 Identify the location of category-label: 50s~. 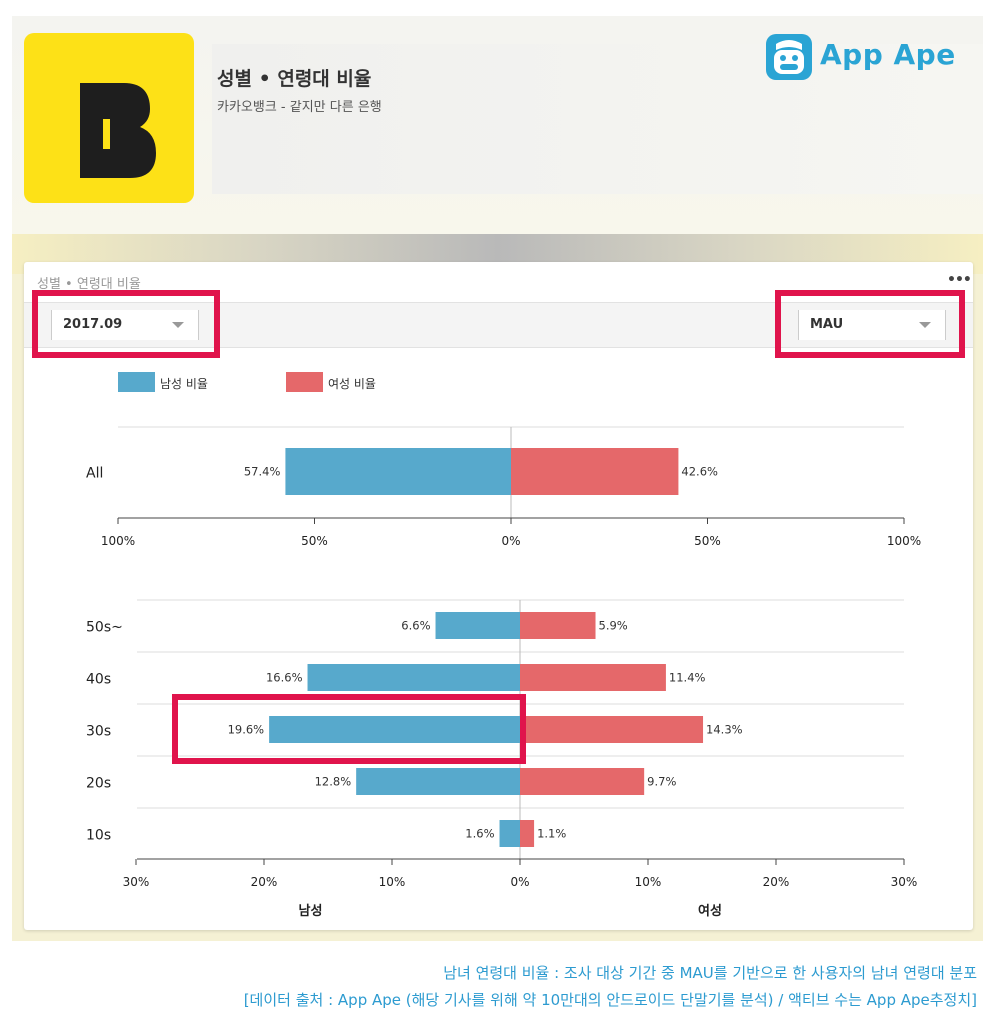
(104, 628).